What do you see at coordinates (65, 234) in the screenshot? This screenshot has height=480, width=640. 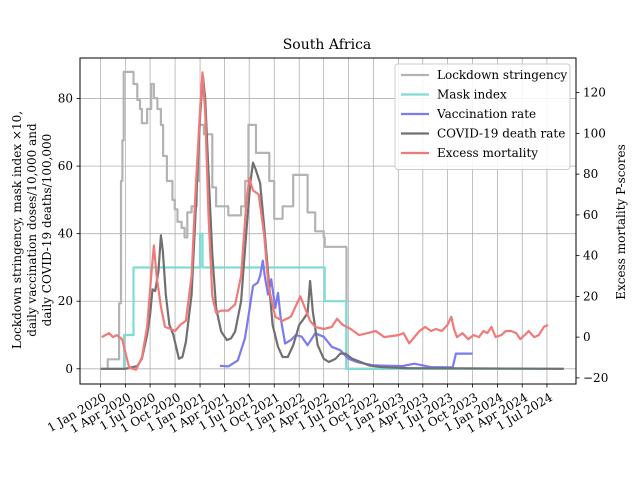 I see `y-tick-label-left: 40` at bounding box center [65, 234].